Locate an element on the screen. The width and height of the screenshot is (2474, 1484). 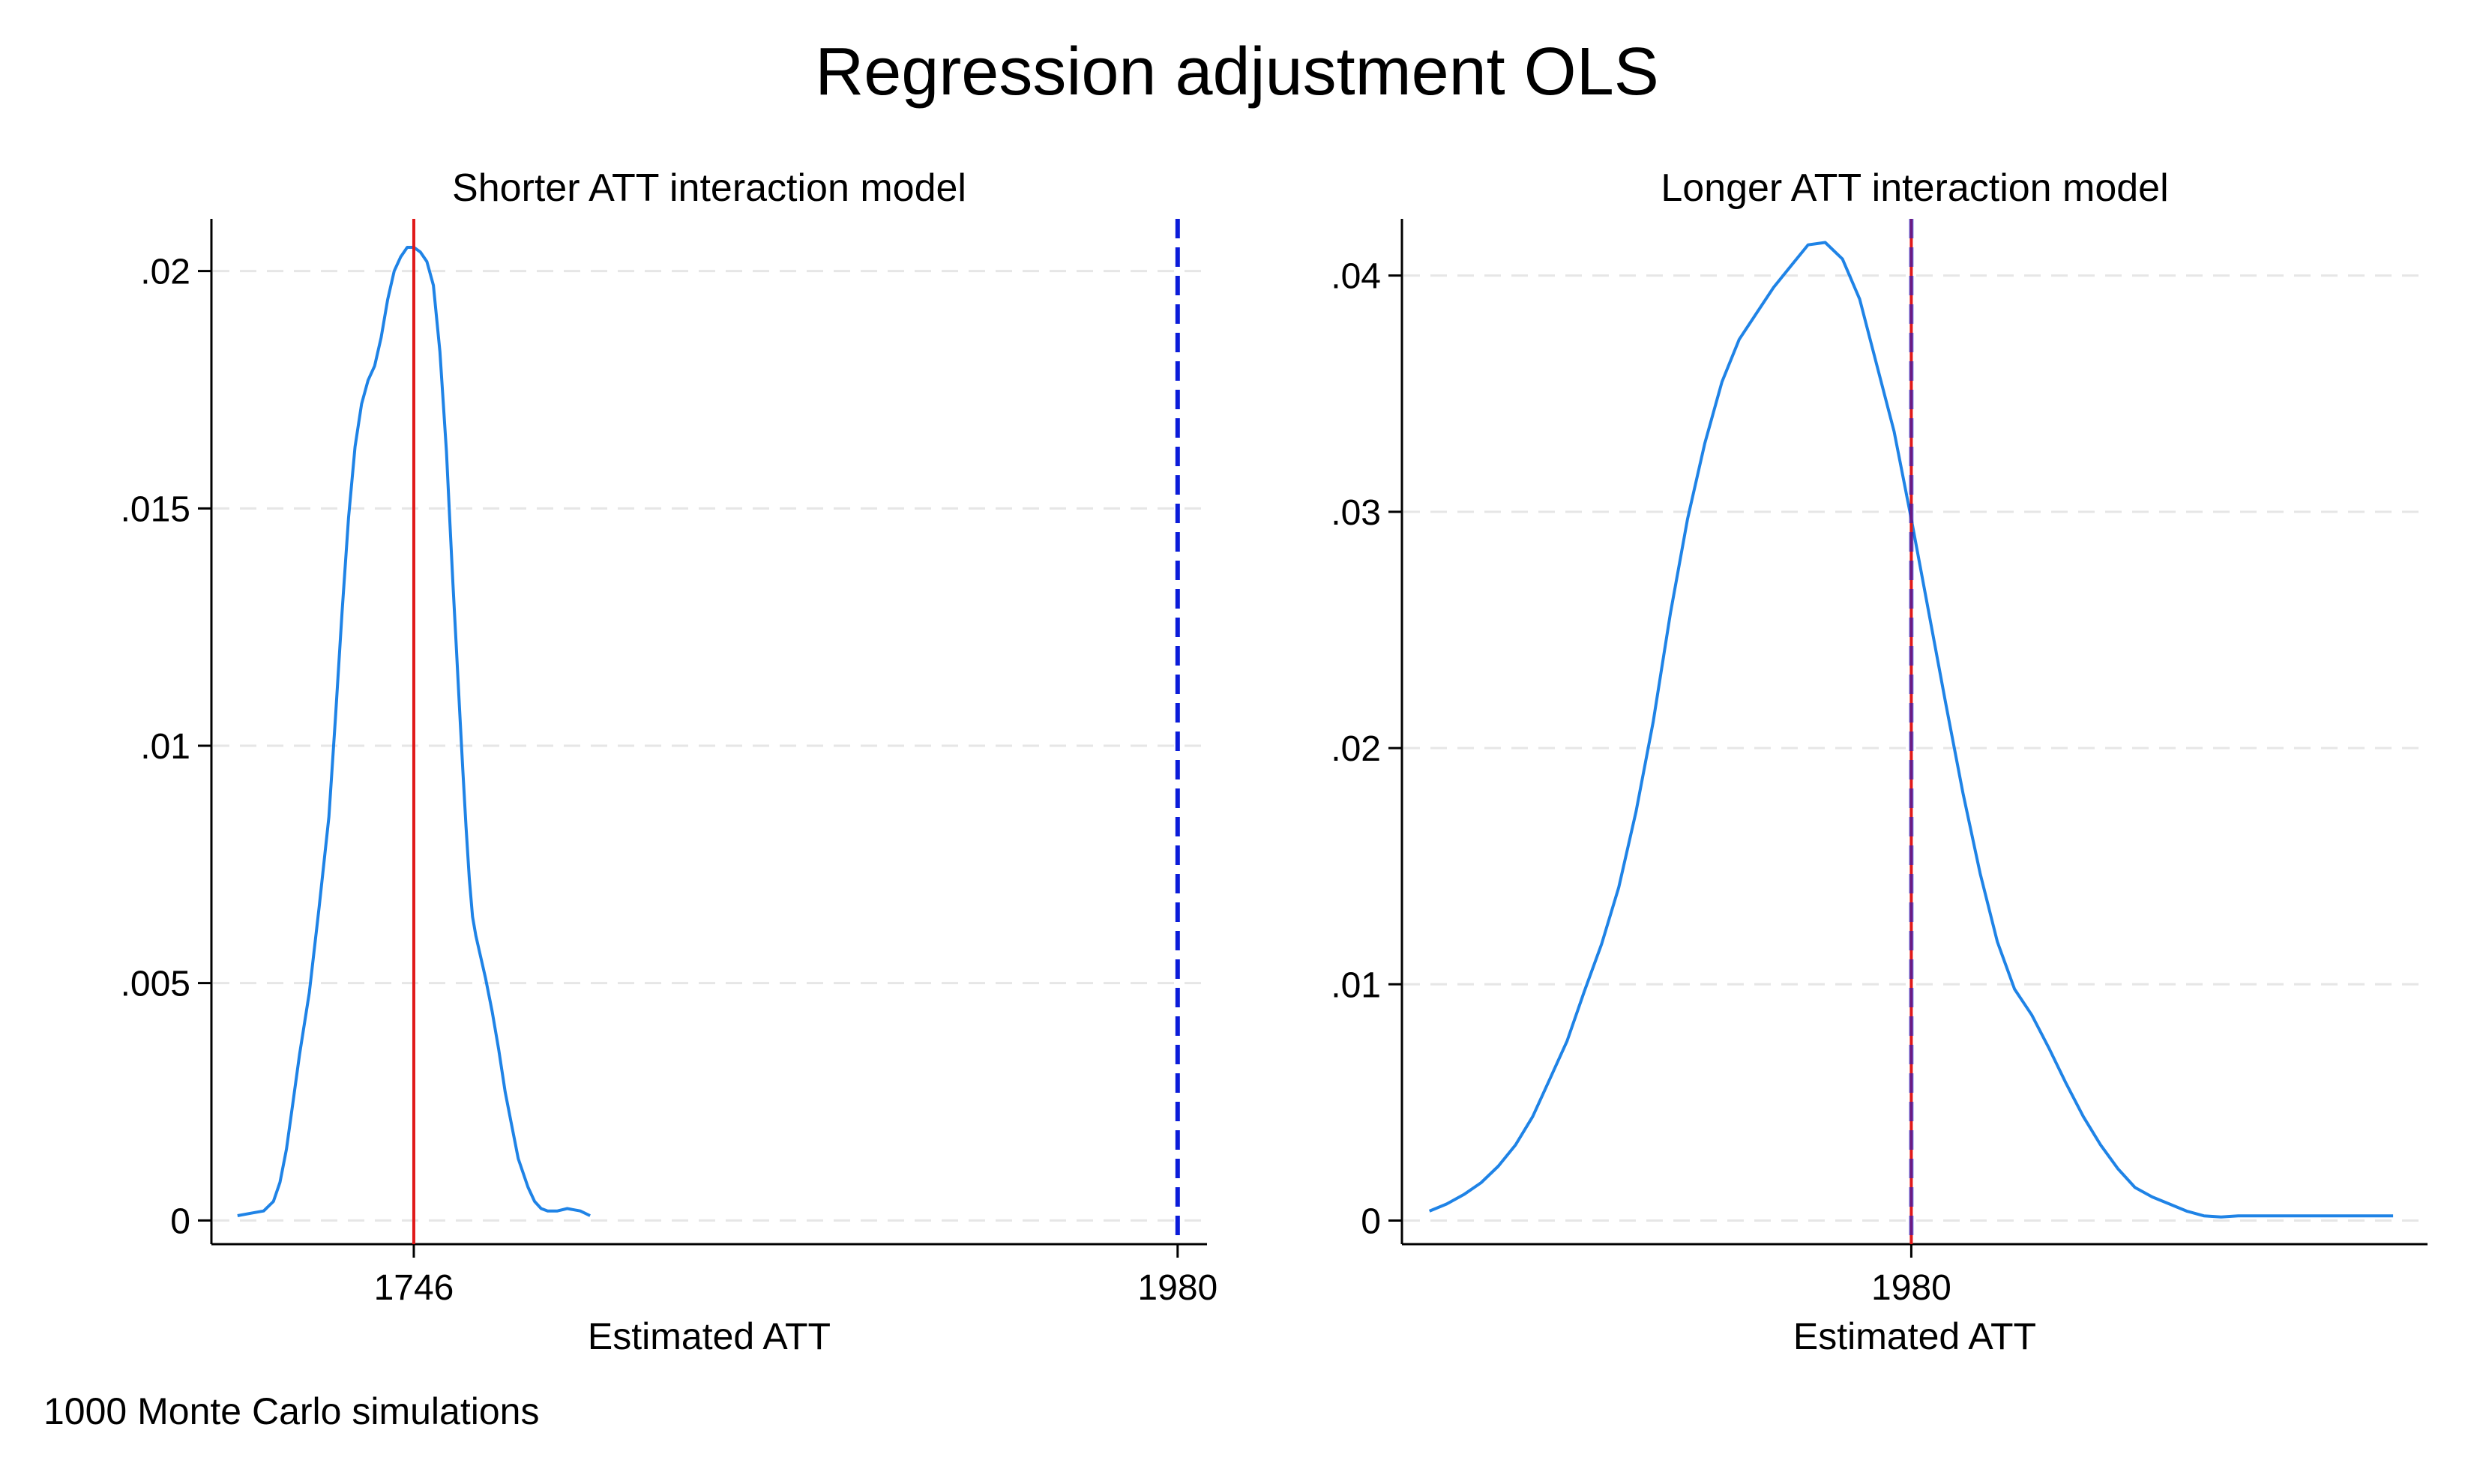
x-tick-label: 1746 is located at coordinates (414, 1288).